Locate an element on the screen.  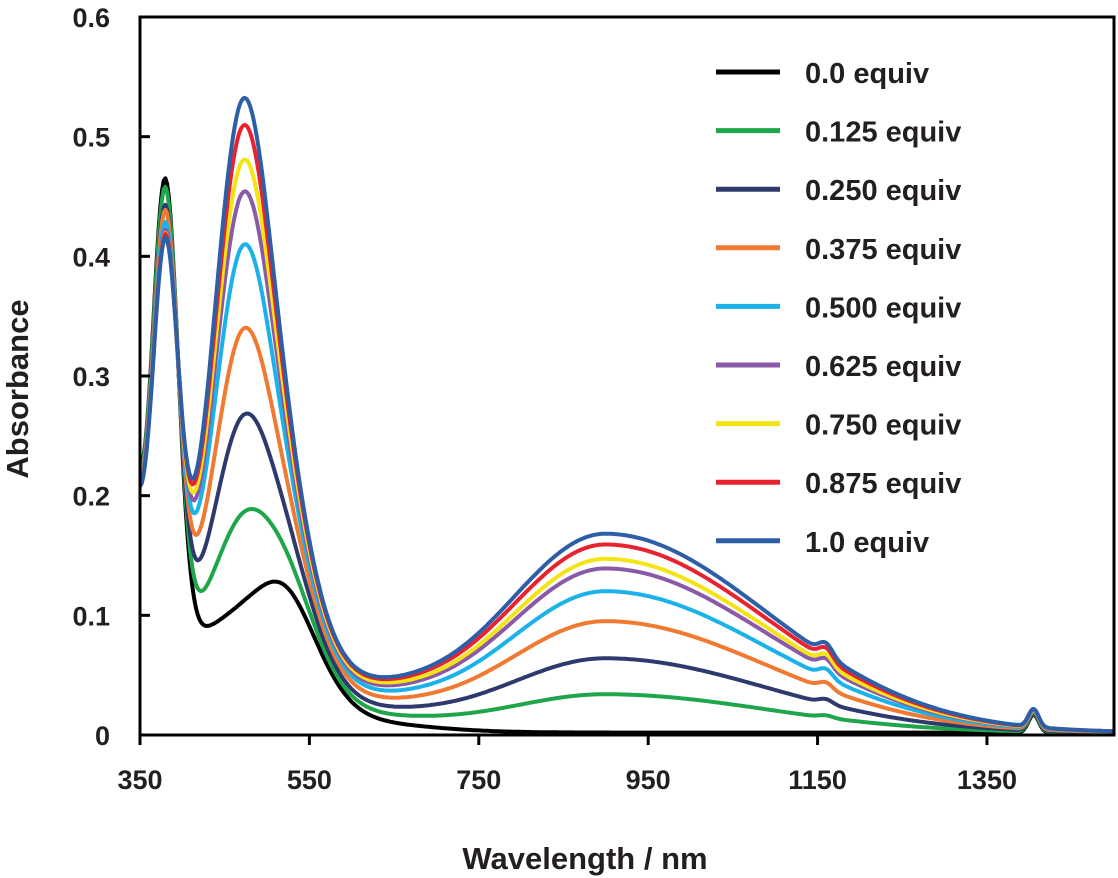
x-tick-label: 550 is located at coordinates (309, 780).